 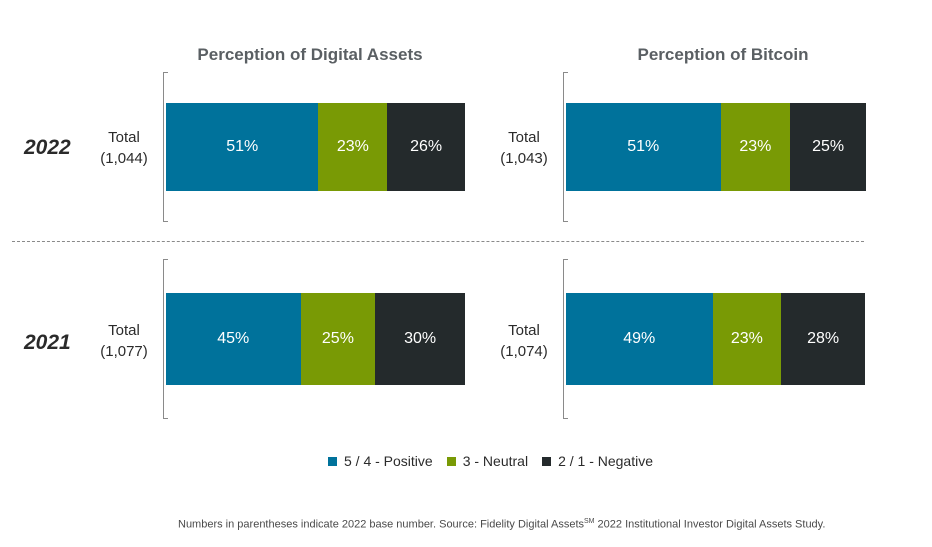 I want to click on data-label: 49%, so click(x=639, y=338).